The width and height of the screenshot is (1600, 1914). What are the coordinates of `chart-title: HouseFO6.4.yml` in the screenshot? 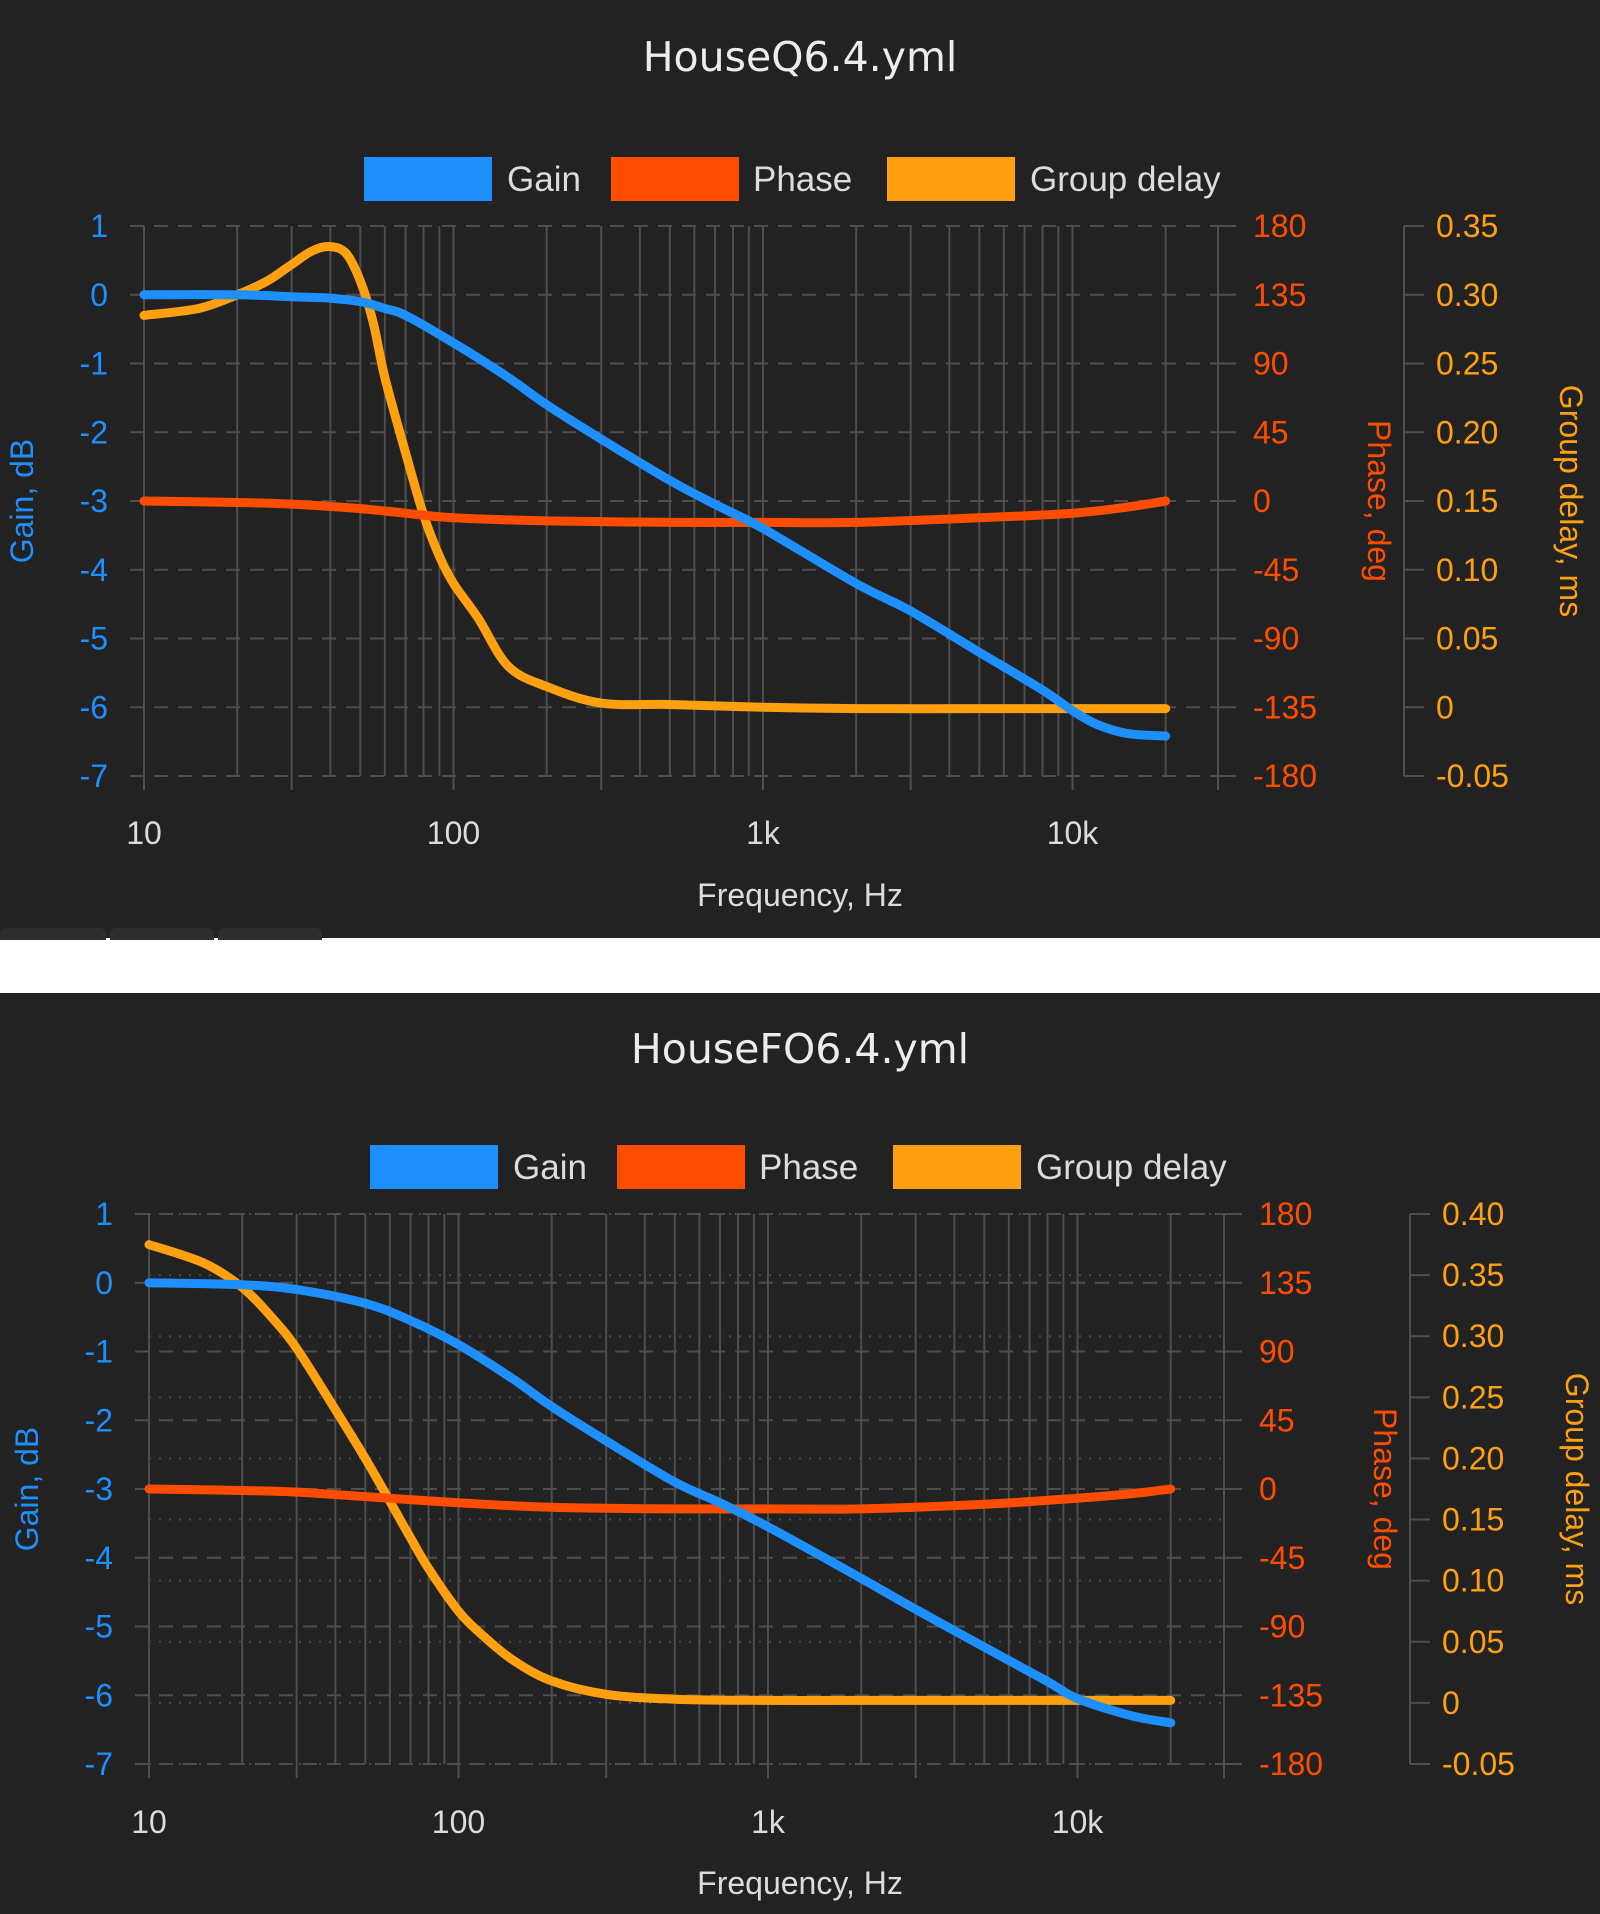 It's located at (800, 1049).